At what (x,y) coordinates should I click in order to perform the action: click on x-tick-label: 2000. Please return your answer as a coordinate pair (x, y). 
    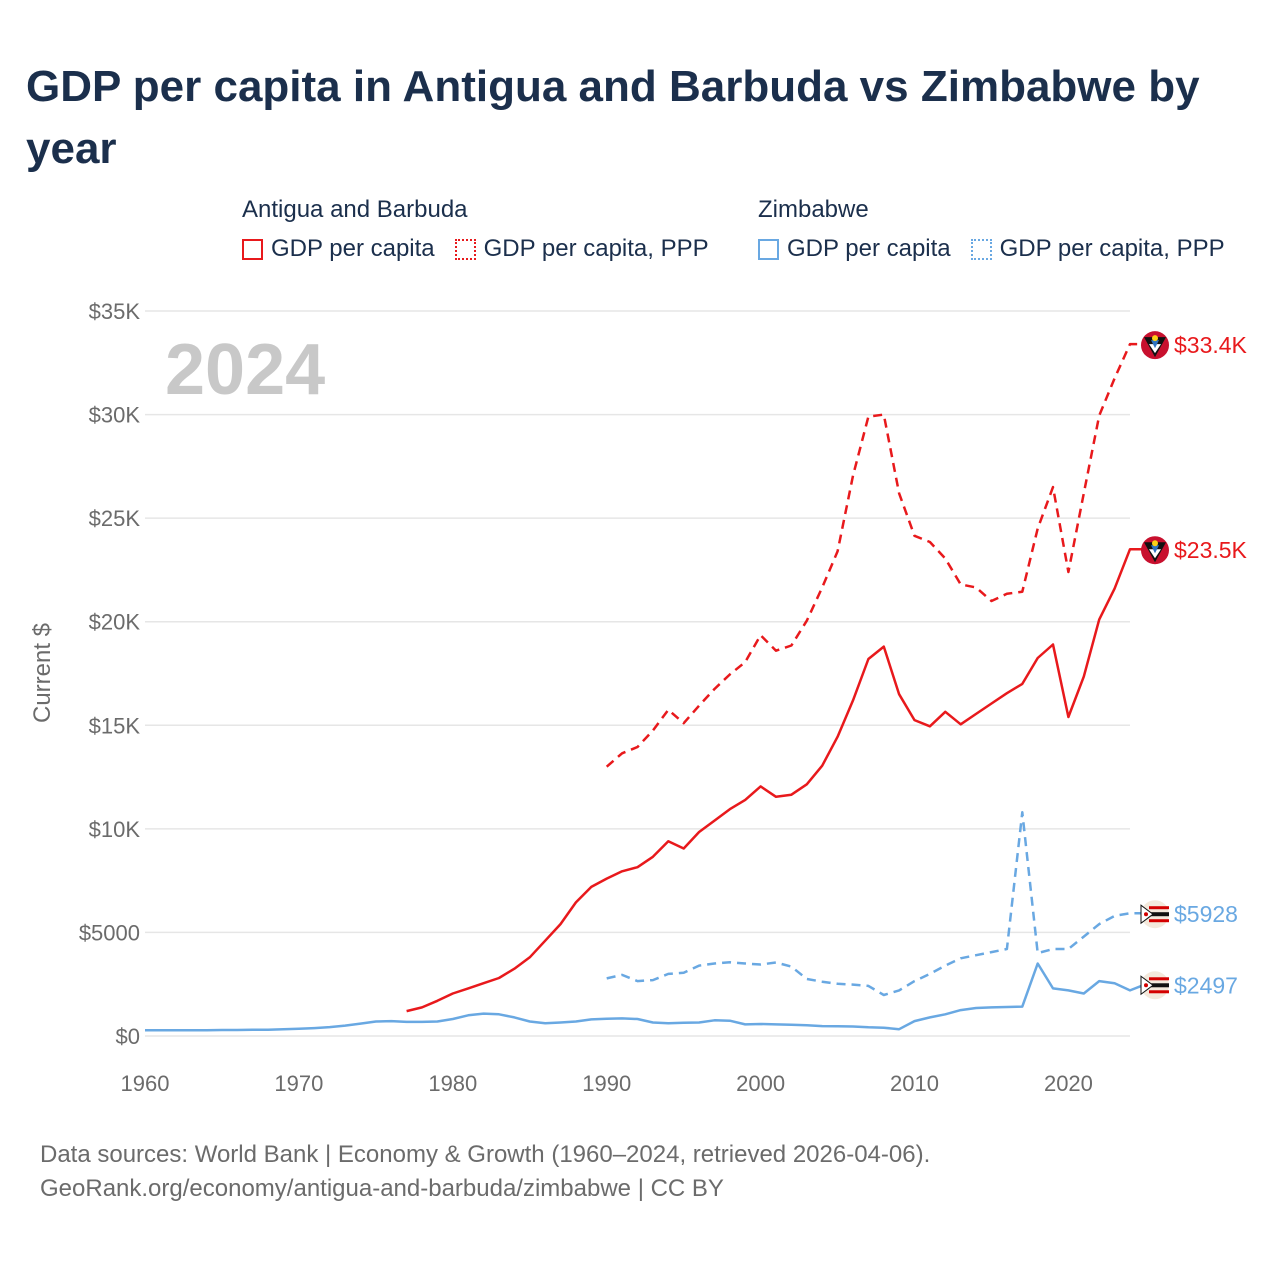
    Looking at the image, I should click on (760, 1083).